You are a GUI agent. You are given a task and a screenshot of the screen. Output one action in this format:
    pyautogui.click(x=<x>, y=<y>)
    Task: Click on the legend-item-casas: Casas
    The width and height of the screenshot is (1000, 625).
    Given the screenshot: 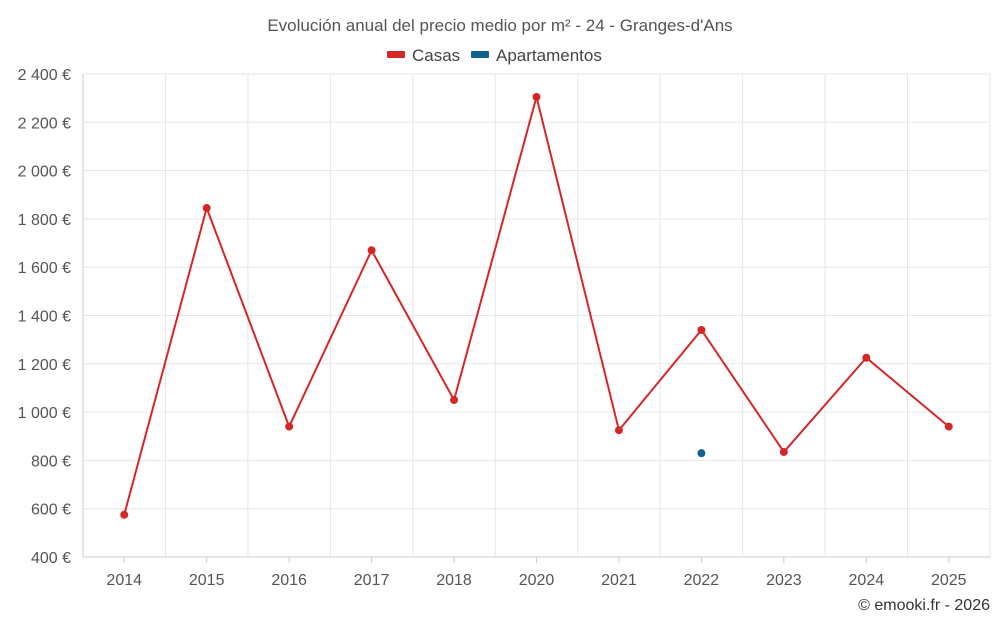 What is the action you would take?
    pyautogui.click(x=423, y=55)
    